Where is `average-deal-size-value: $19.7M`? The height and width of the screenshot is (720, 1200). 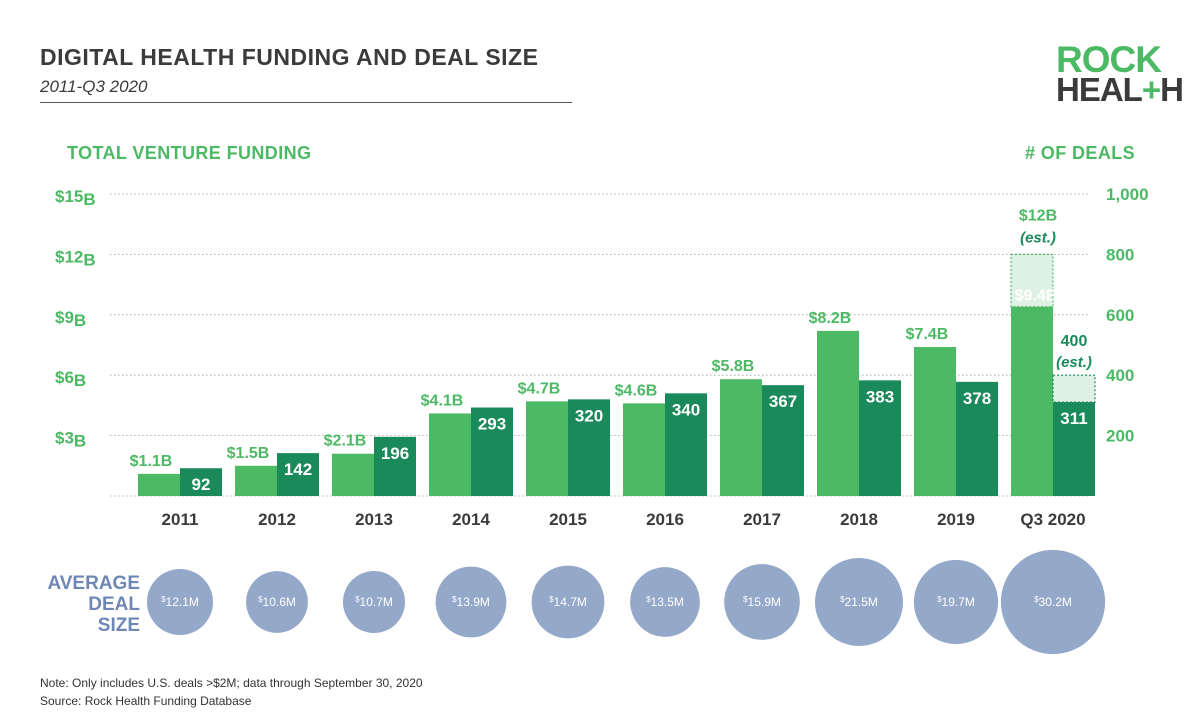
average-deal-size-value: $19.7M is located at coordinates (956, 602).